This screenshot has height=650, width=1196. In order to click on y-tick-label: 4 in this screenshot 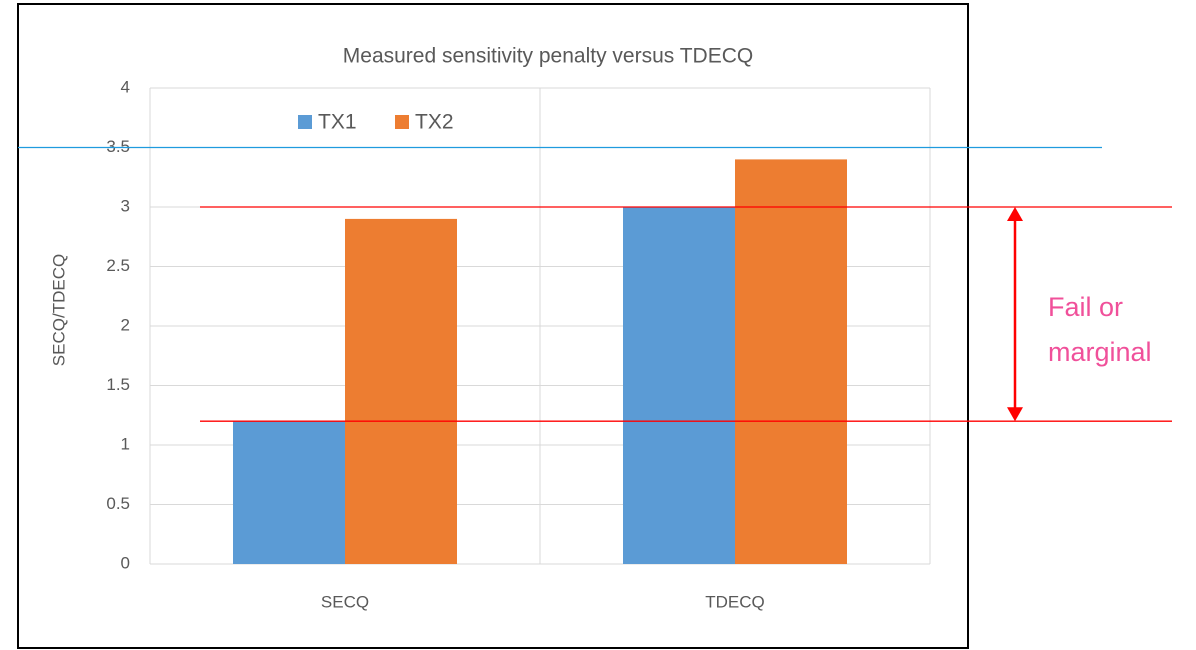, I will do `click(125, 86)`.